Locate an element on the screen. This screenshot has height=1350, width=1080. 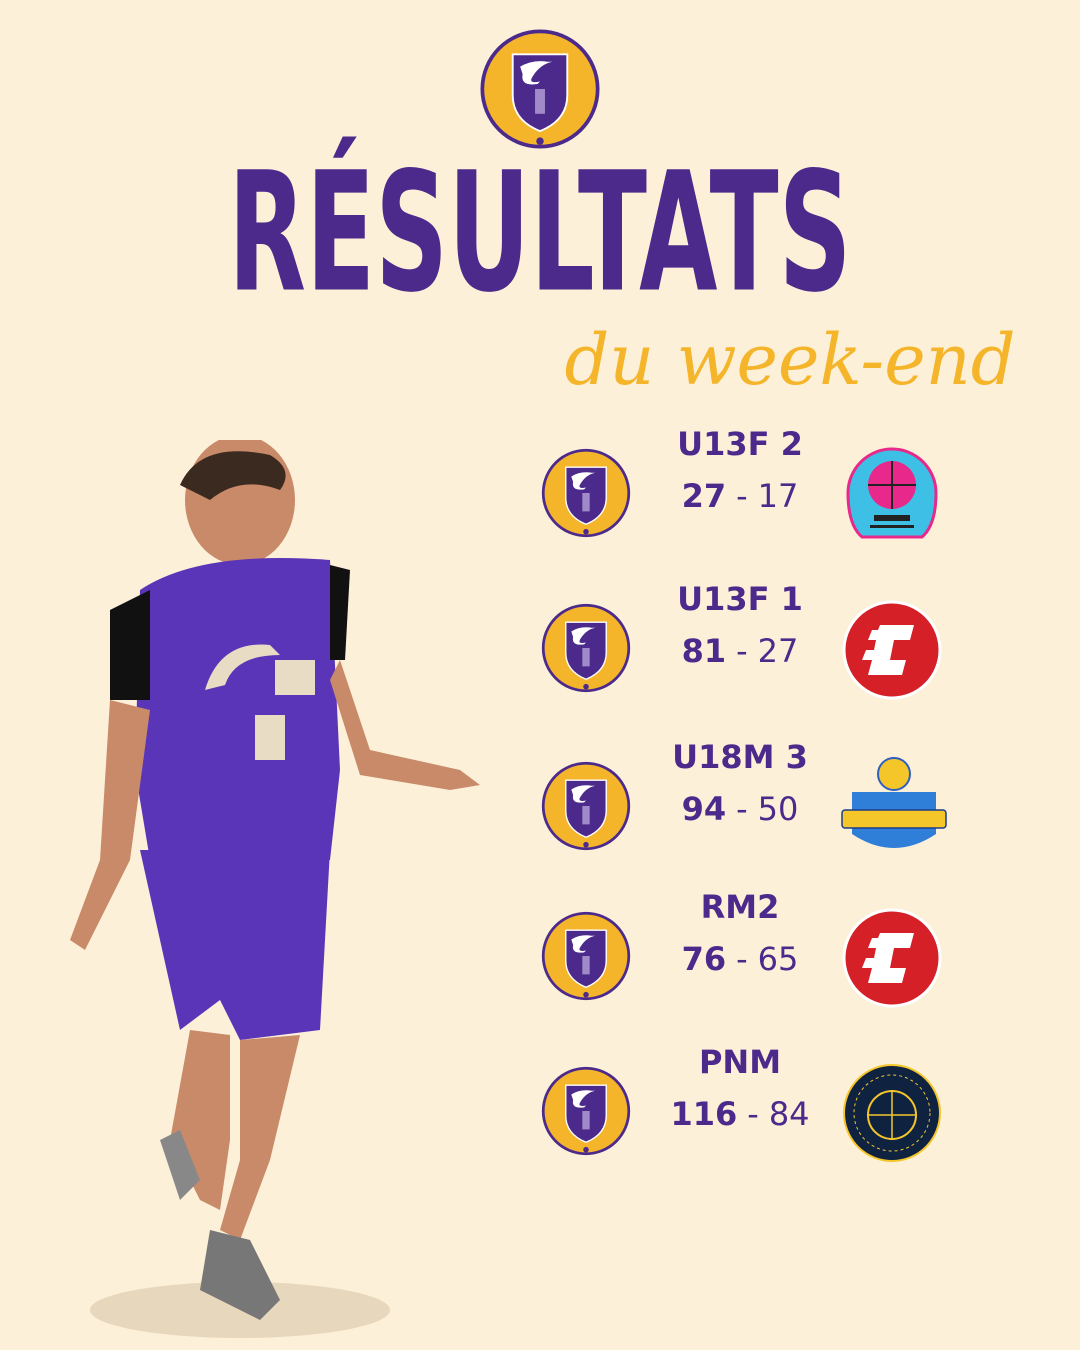
away-score: 84 is located at coordinates (789, 1114).